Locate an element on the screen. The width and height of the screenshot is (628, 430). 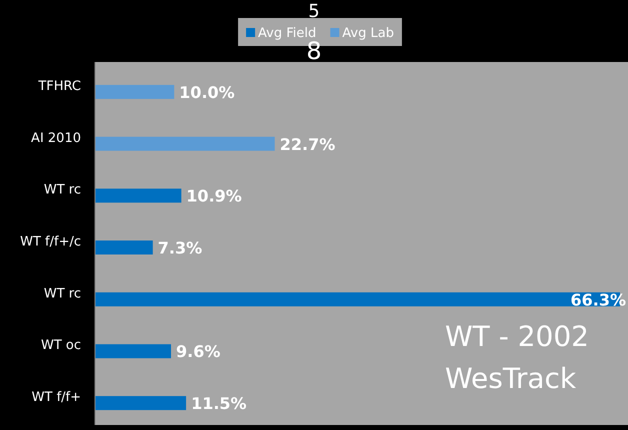
y-tick-label: WT f/f+ is located at coordinates (56, 398).